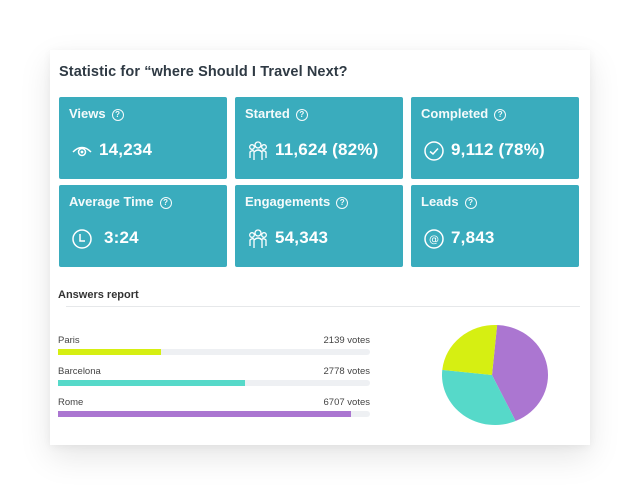  I want to click on eye-icon, so click(82, 151).